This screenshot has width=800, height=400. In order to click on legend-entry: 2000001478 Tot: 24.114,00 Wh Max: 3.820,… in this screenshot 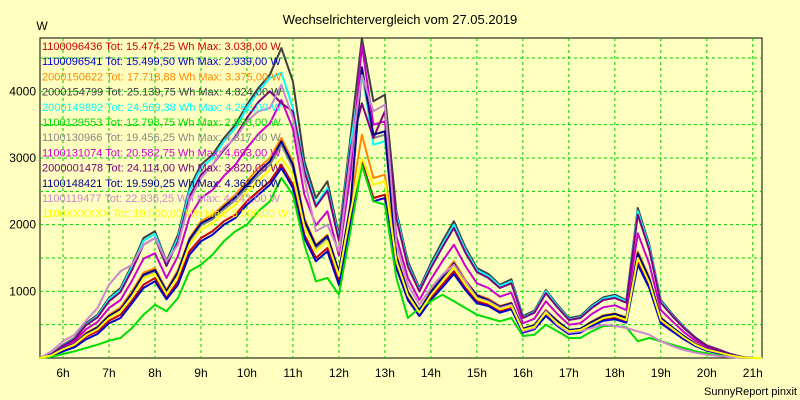, I will do `click(161, 169)`.